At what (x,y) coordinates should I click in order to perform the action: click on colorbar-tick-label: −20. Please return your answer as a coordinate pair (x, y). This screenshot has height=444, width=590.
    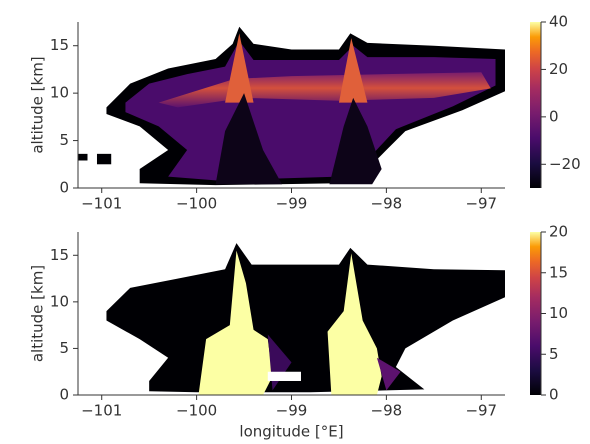
    Looking at the image, I should click on (565, 164).